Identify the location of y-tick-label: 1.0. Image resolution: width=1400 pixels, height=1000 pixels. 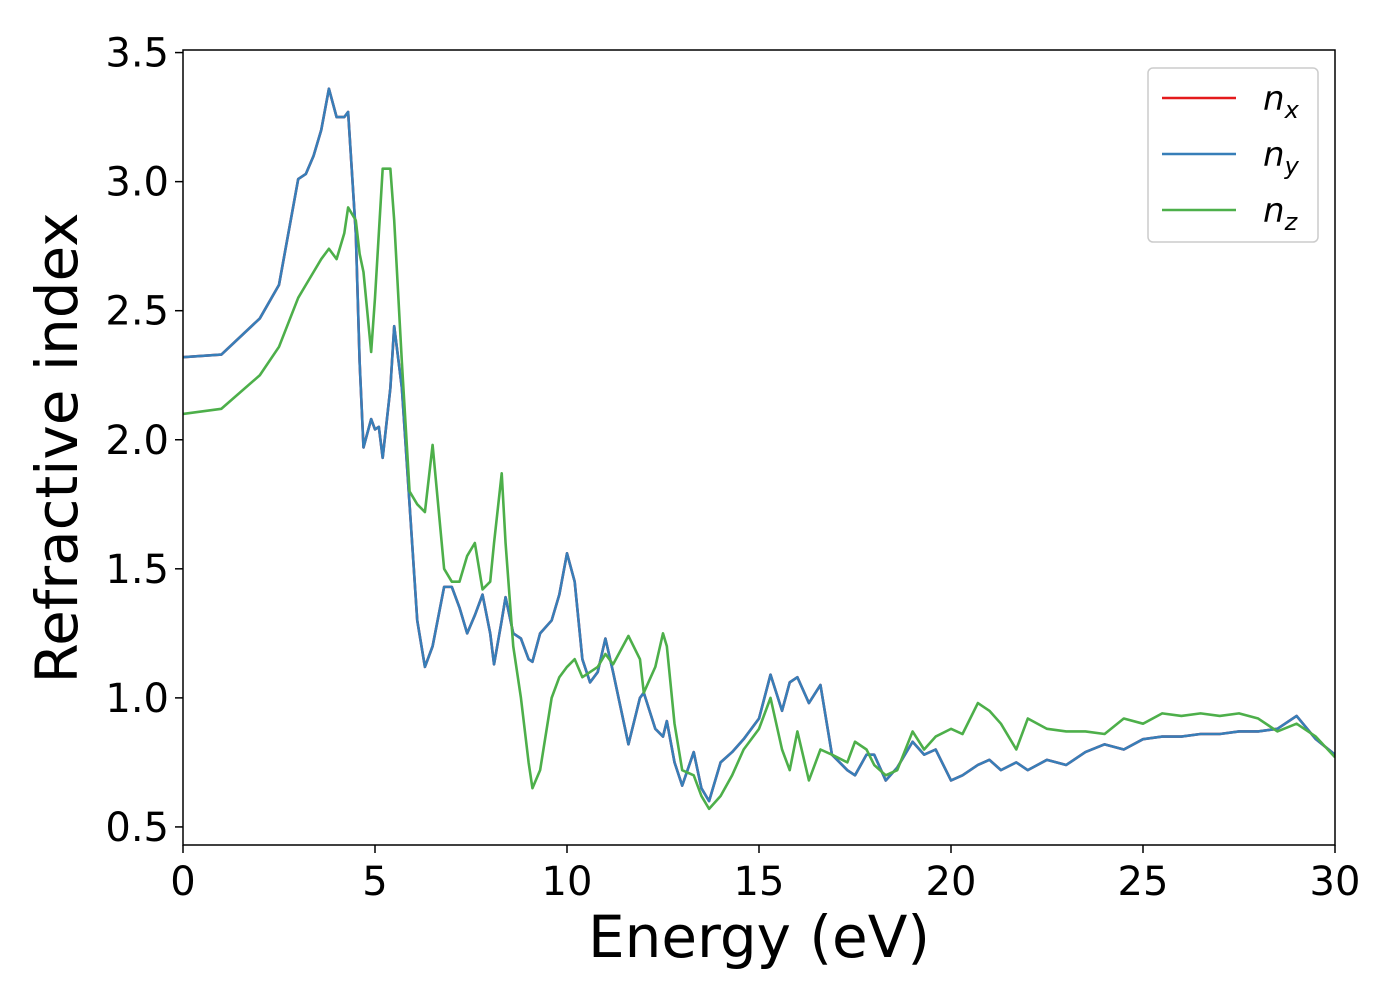
(137, 699).